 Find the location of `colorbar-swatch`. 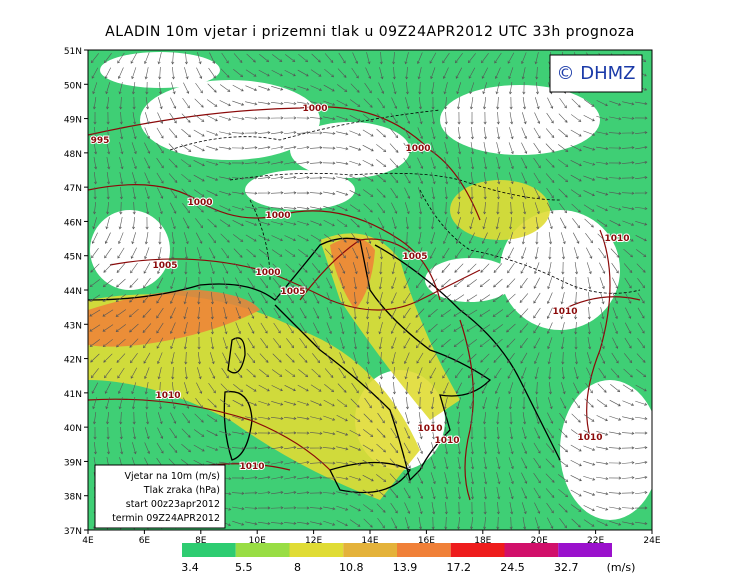

colorbar-swatch is located at coordinates (424, 550).